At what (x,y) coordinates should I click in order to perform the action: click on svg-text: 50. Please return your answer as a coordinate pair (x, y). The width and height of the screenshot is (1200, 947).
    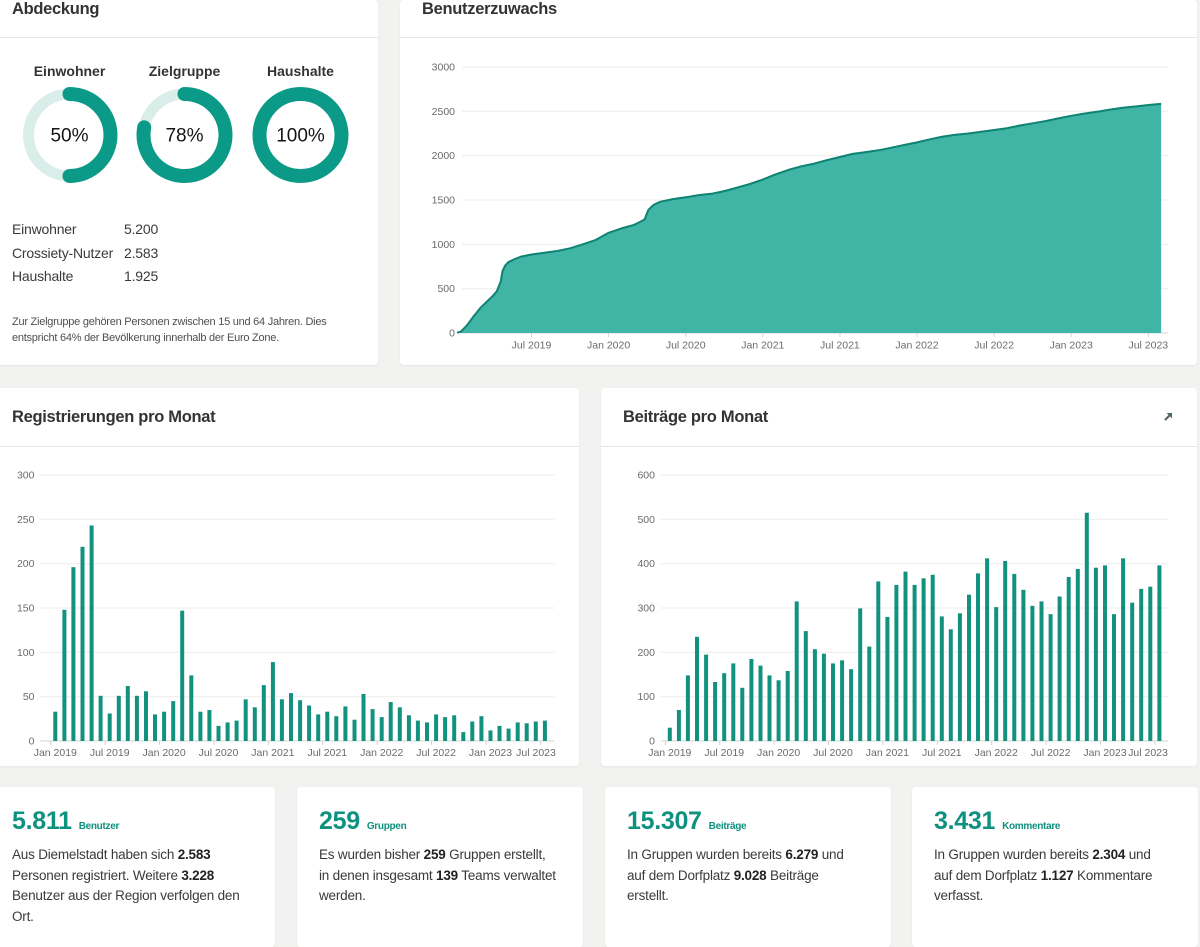
    Looking at the image, I should click on (29, 697).